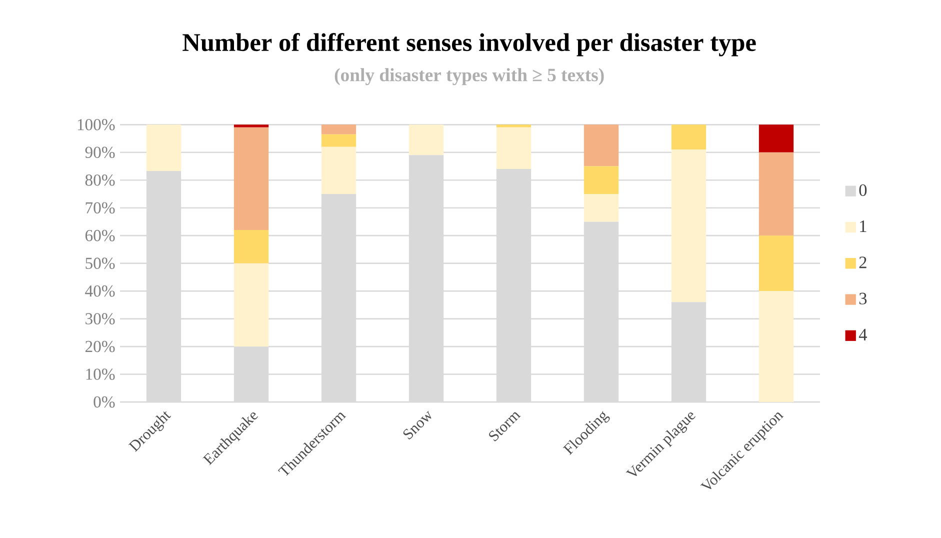 This screenshot has width=941, height=538. Describe the element at coordinates (100, 208) in the screenshot. I see `y-tick-label: 70%` at that location.